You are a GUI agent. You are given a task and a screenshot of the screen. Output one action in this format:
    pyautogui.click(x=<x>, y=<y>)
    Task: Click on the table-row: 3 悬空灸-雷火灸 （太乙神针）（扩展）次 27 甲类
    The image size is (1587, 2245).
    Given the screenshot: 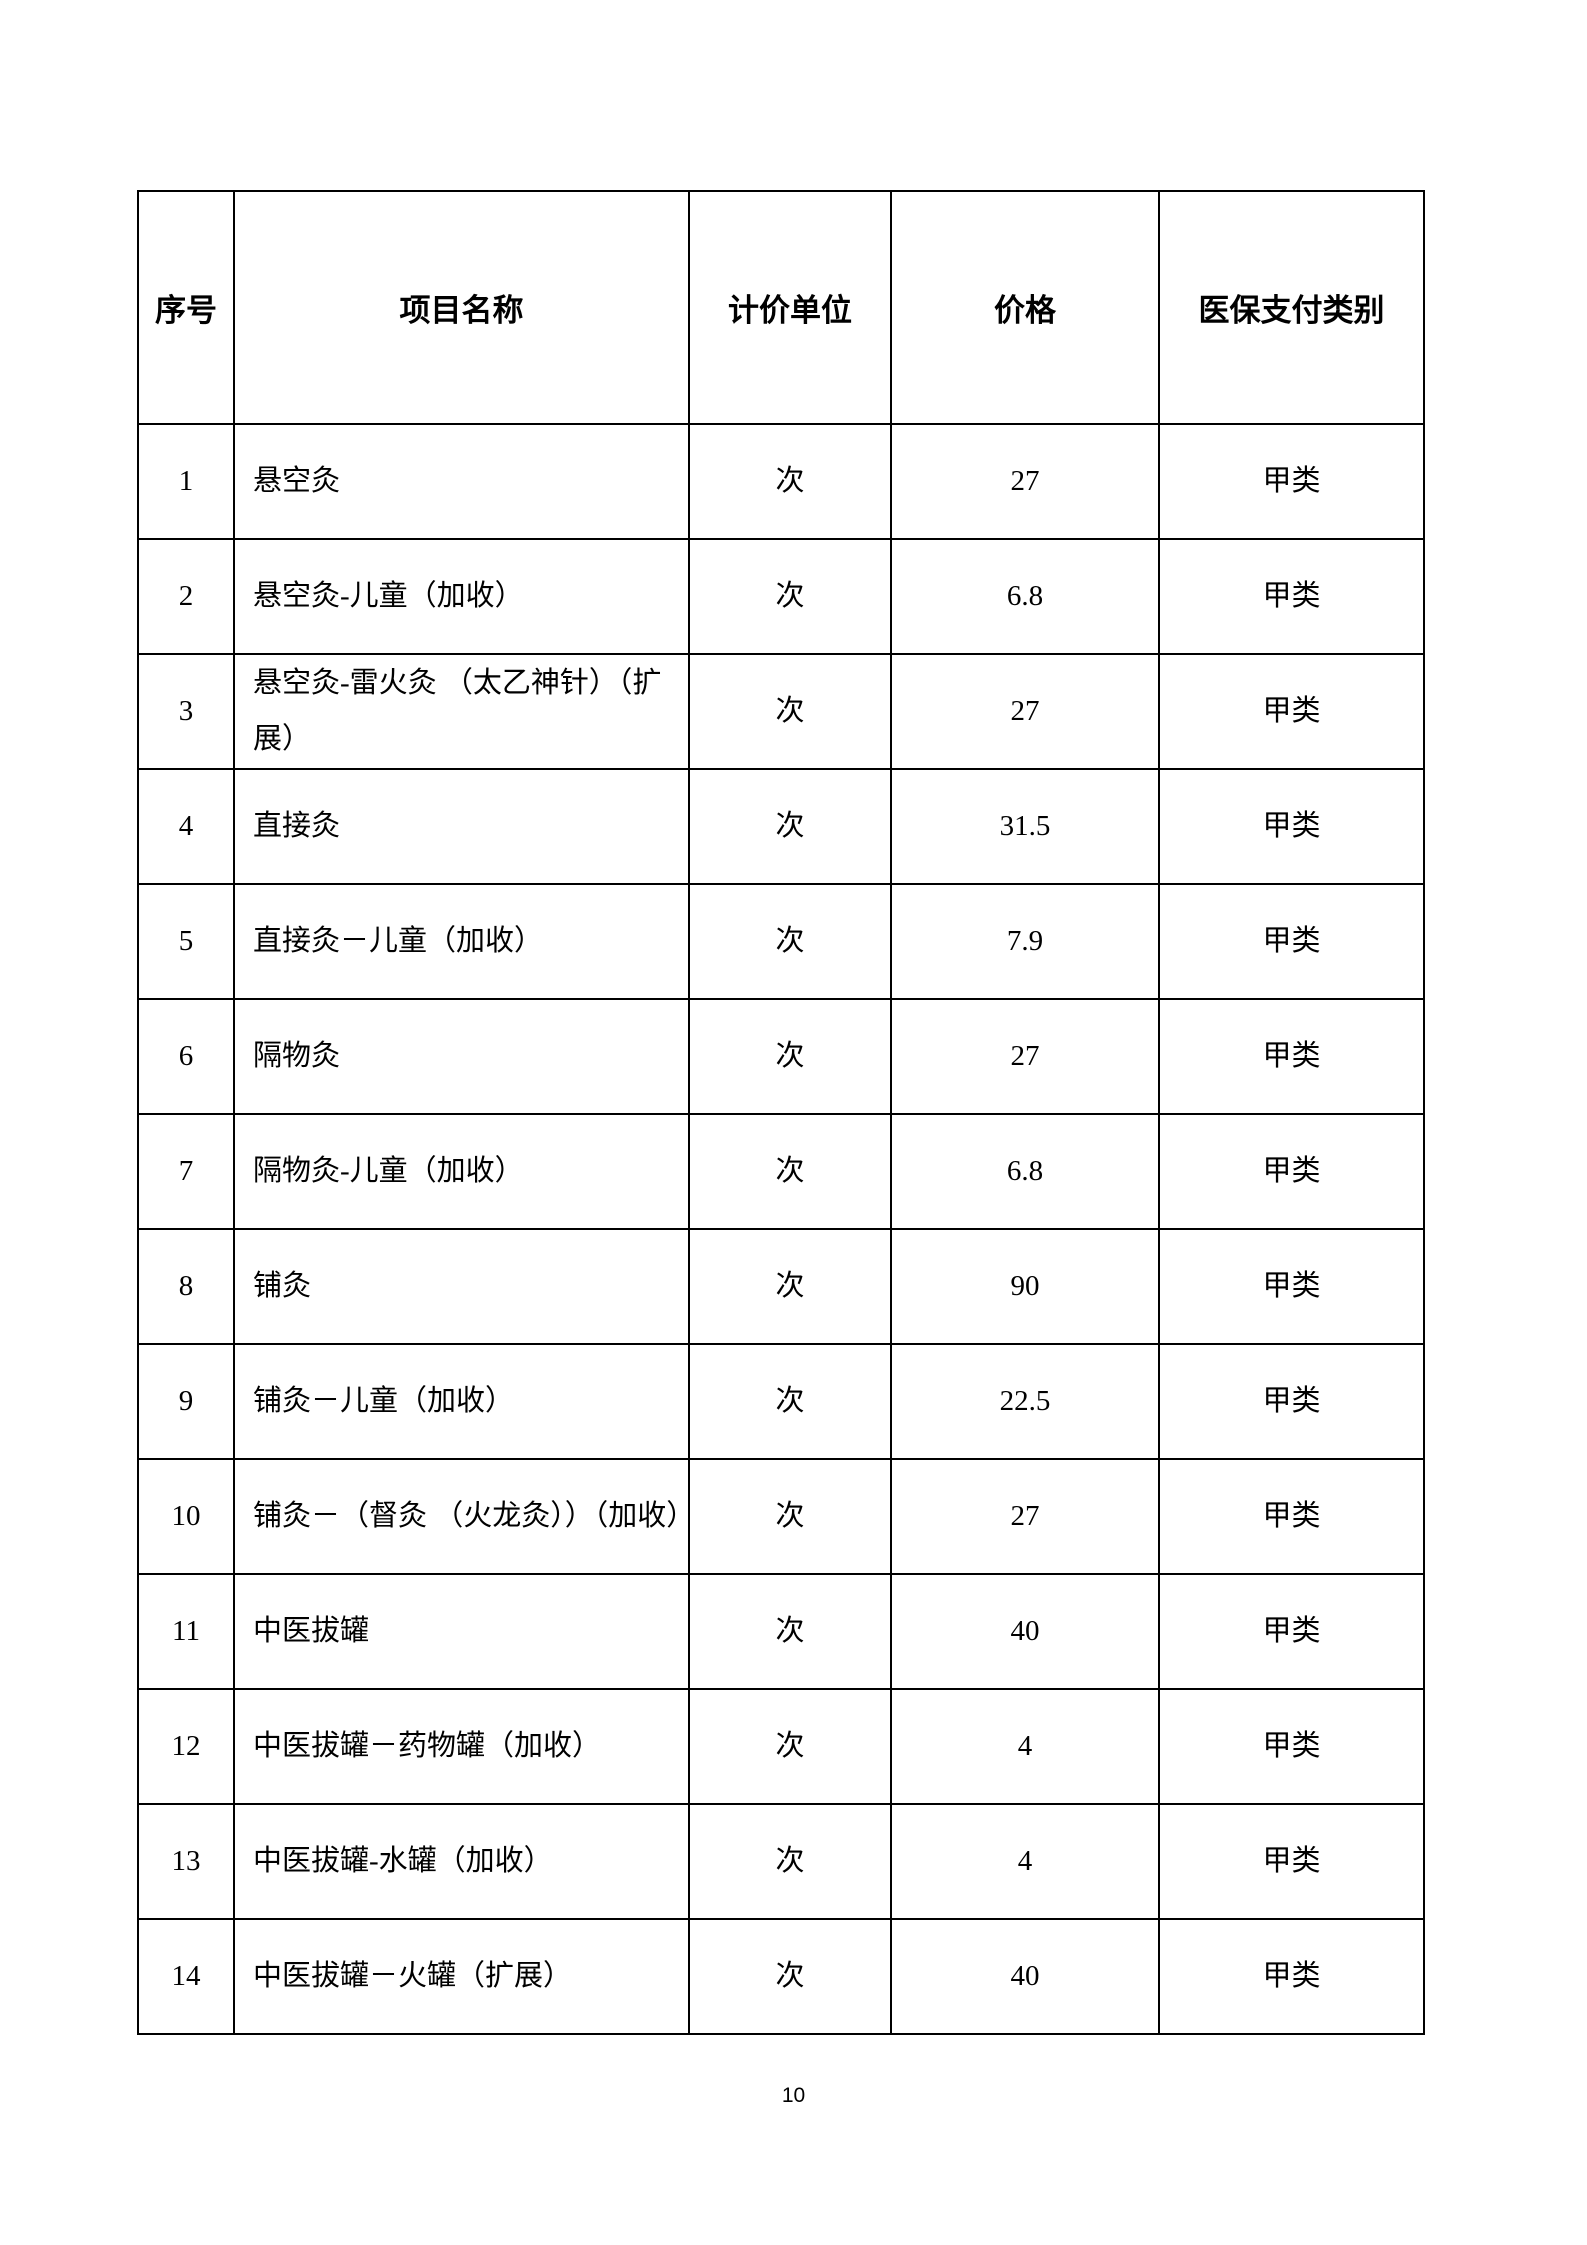 What is the action you would take?
    pyautogui.click(x=781, y=711)
    